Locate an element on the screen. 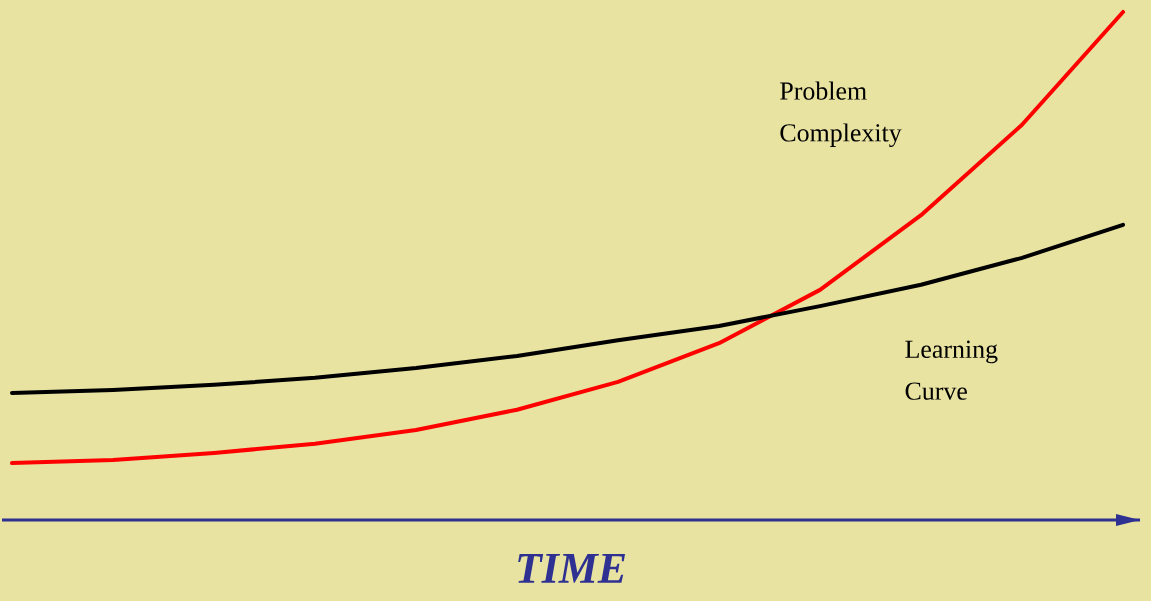  x-axis-title: TIME is located at coordinates (572, 568).